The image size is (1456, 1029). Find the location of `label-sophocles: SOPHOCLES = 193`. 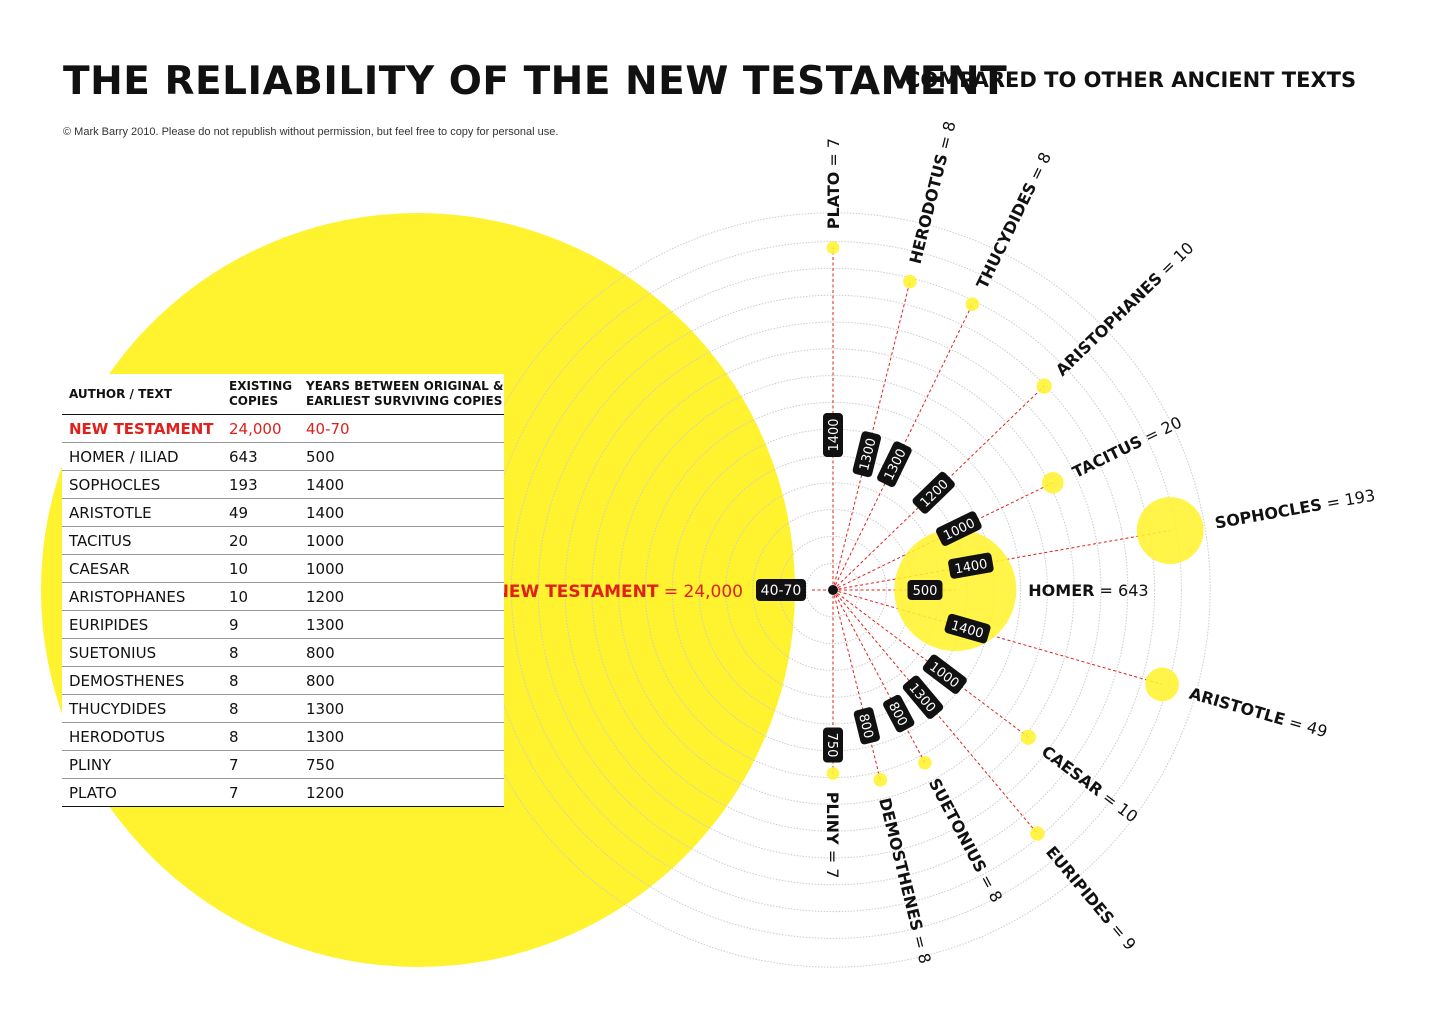

label-sophocles: SOPHOCLES = 193 is located at coordinates (1294, 509).